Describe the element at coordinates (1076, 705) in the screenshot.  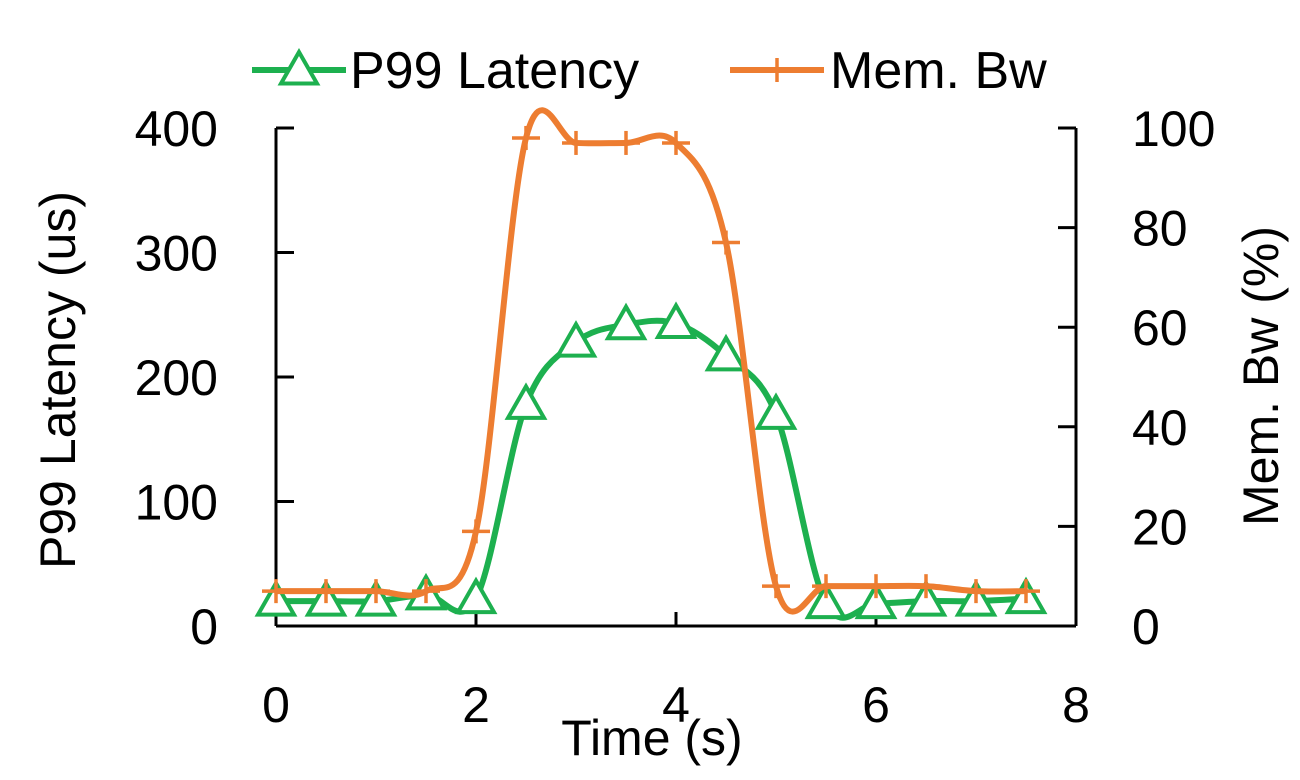
I see `x-tick-label: 8` at that location.